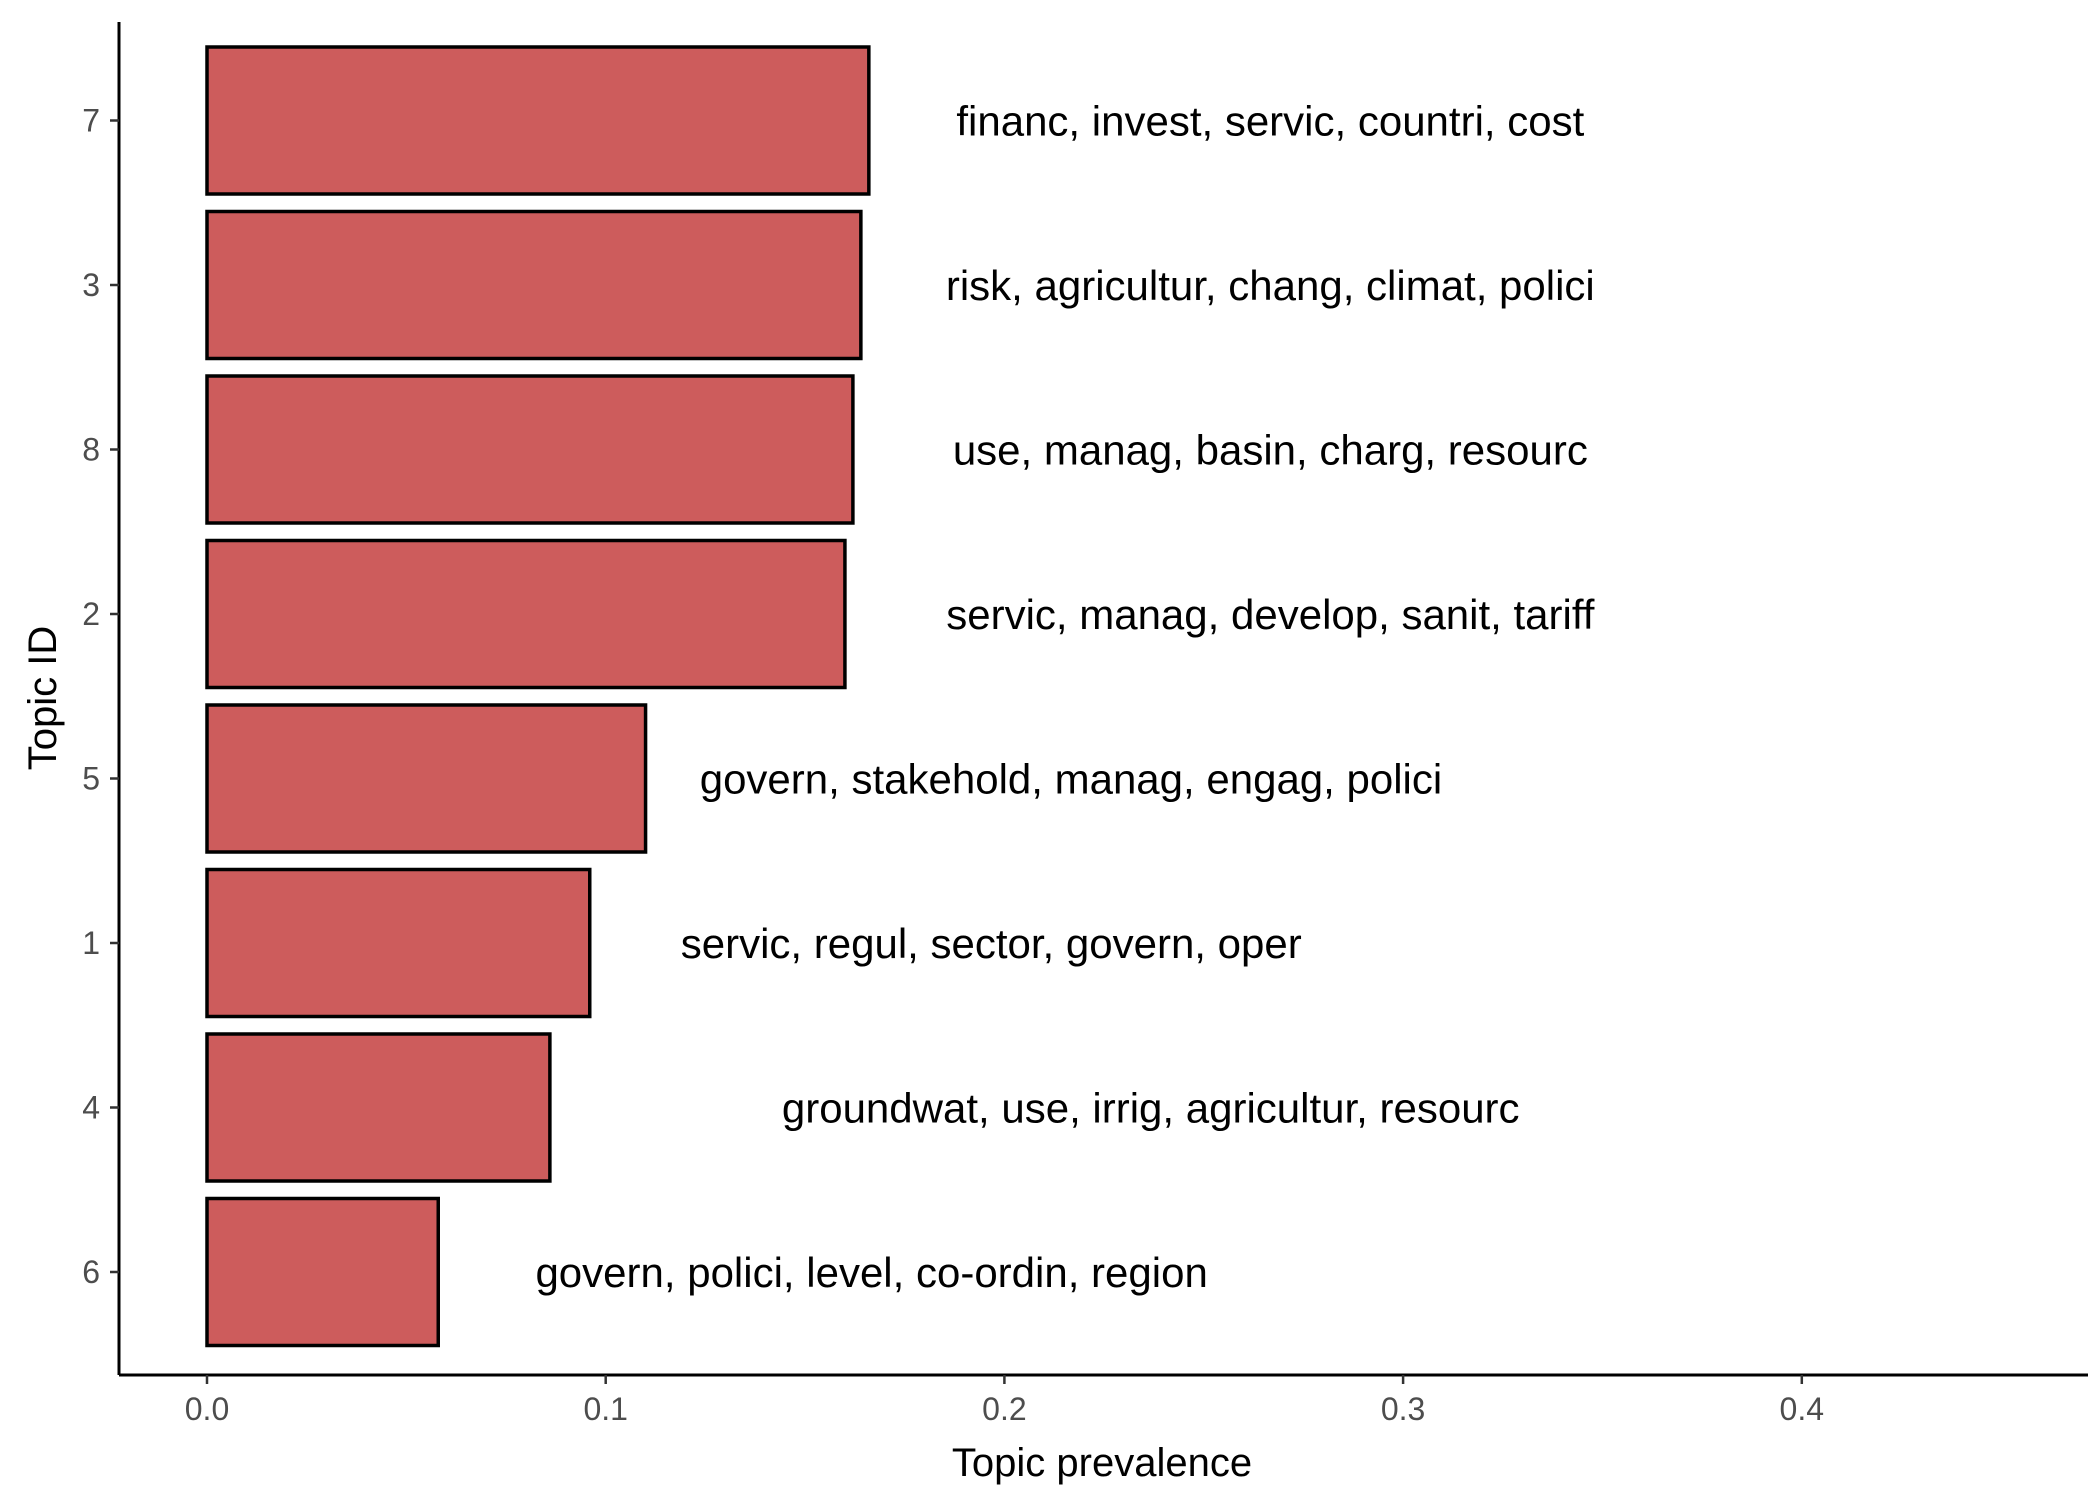  What do you see at coordinates (91, 1108) in the screenshot?
I see `y-tick-label: 4` at bounding box center [91, 1108].